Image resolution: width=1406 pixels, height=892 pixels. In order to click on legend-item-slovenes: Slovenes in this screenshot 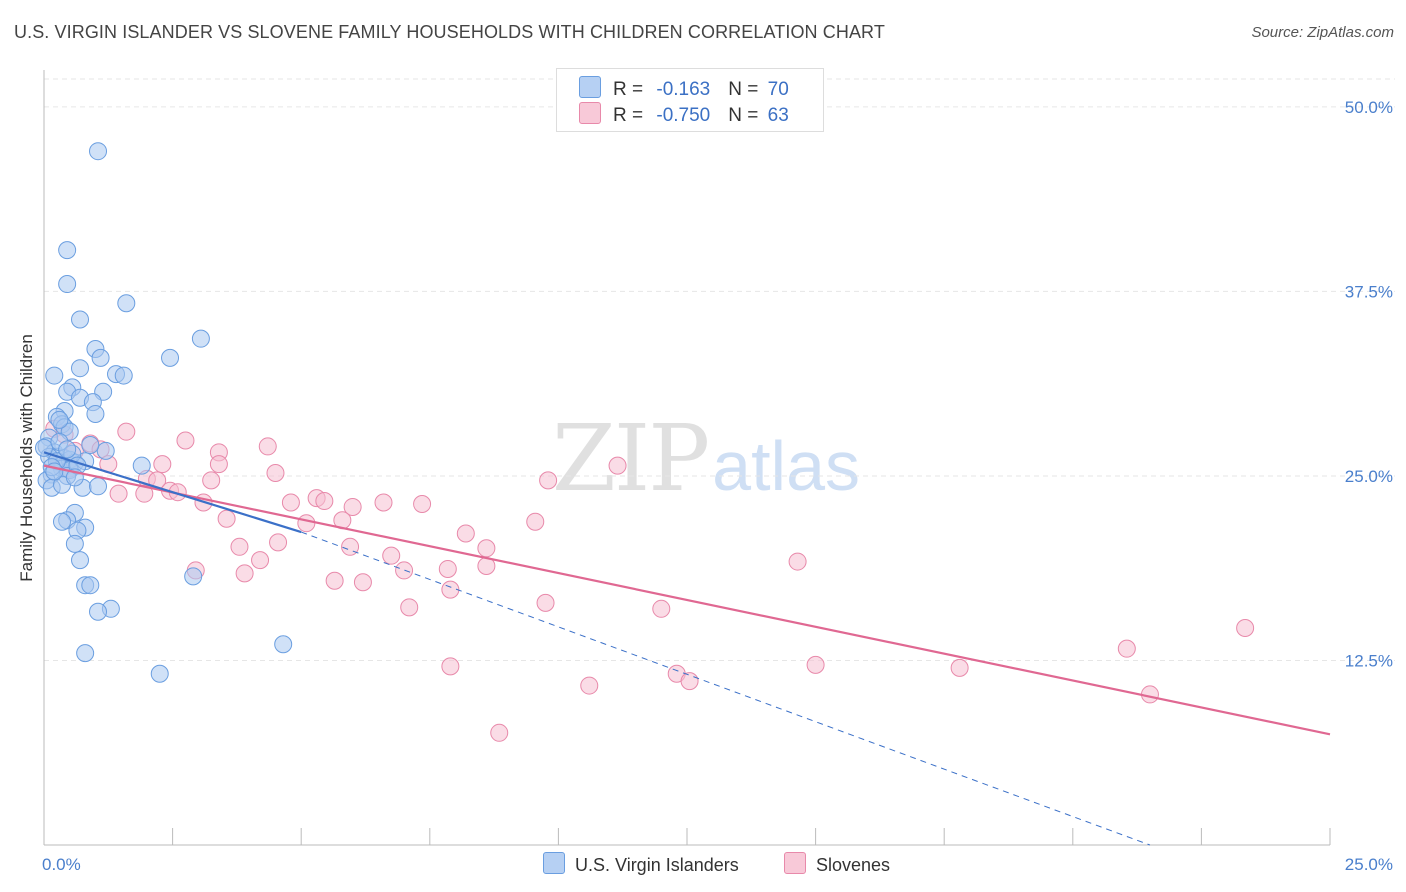, I will do `click(837, 864)`.